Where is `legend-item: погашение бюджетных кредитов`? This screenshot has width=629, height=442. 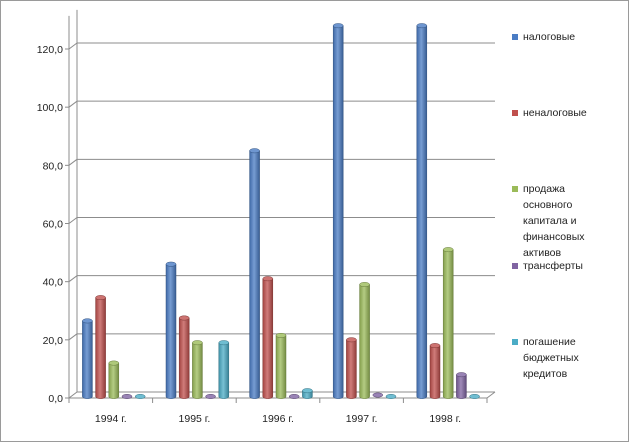 legend-item: погашение бюджетных кредитов is located at coordinates (545, 358).